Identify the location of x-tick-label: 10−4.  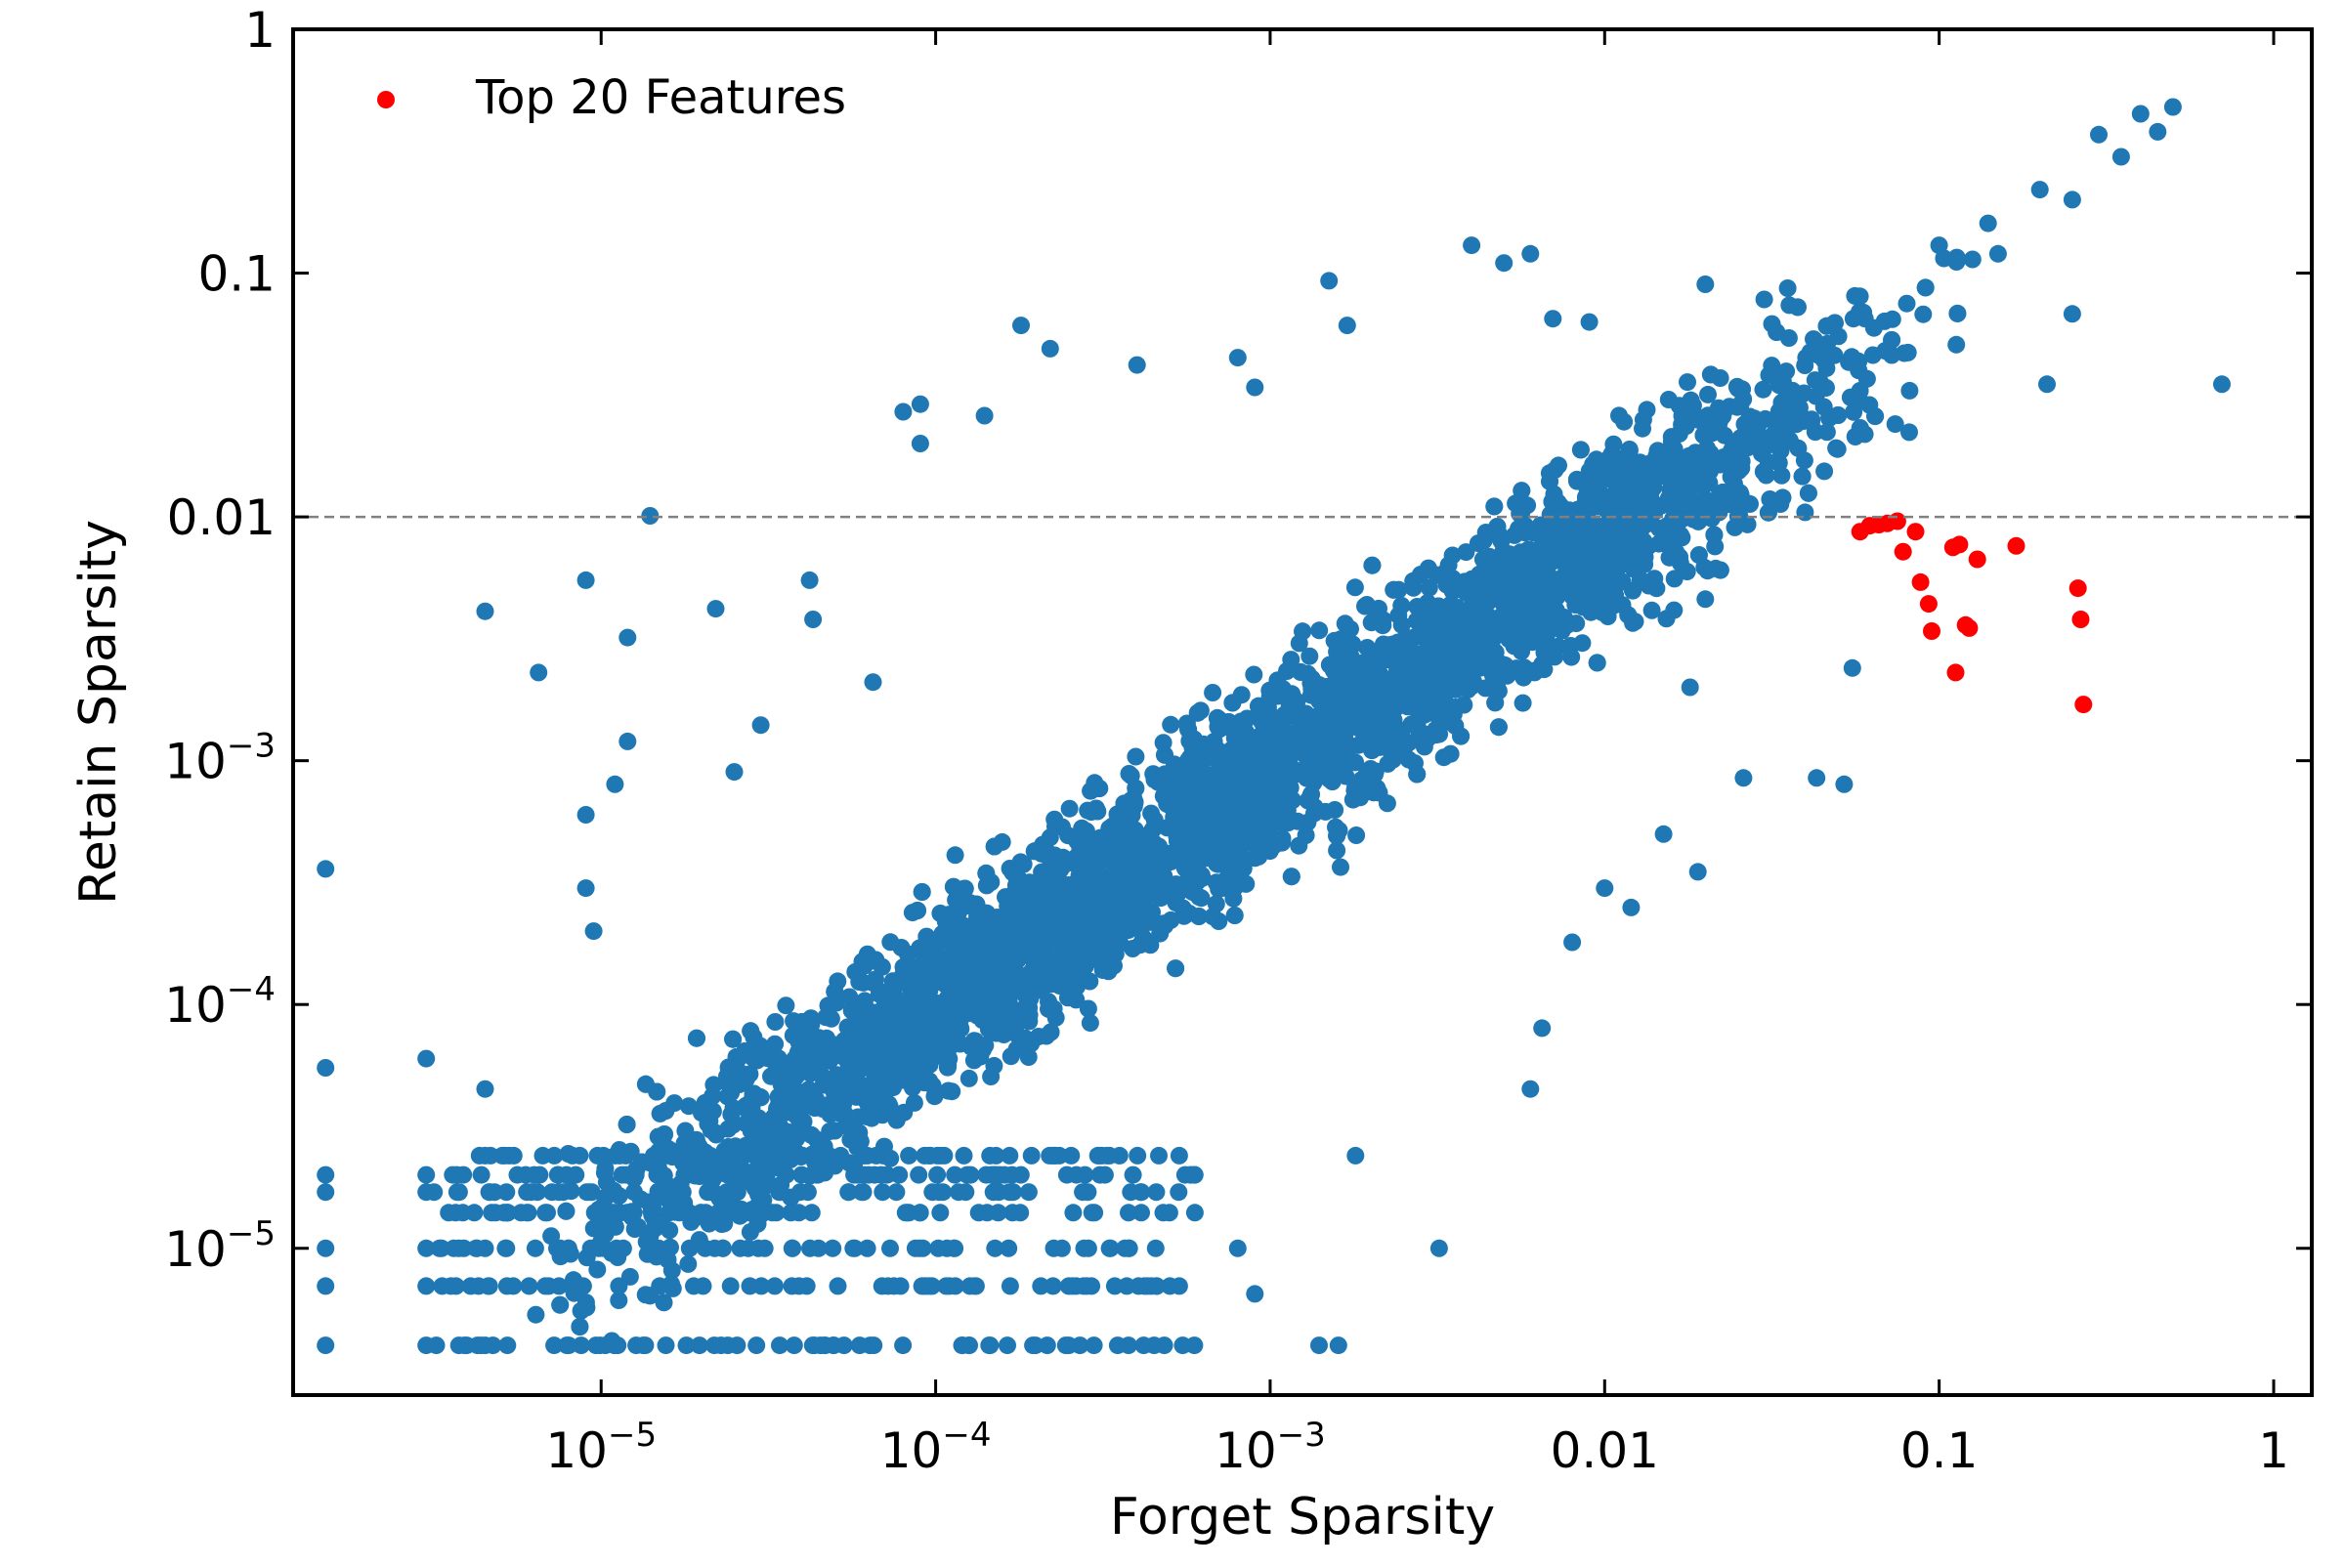
(936, 1447).